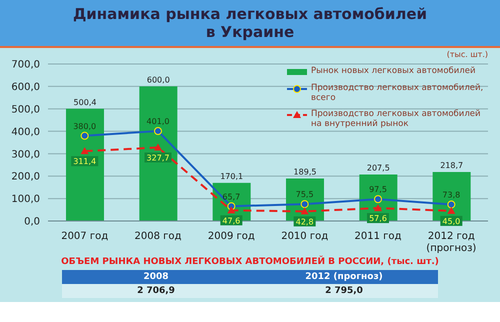 The width and height of the screenshot is (500, 322). I want to click on legend-label: Рынок новых легковых автомобилей, so click(393, 71).